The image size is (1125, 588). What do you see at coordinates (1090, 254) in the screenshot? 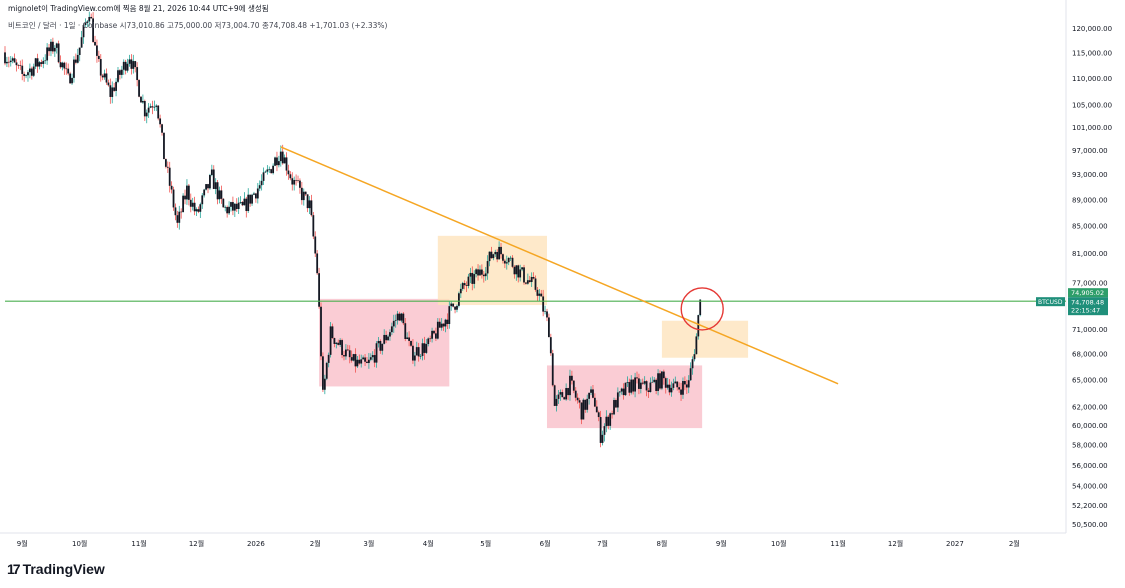
I see `y-tick-label: 81,000.00` at bounding box center [1090, 254].